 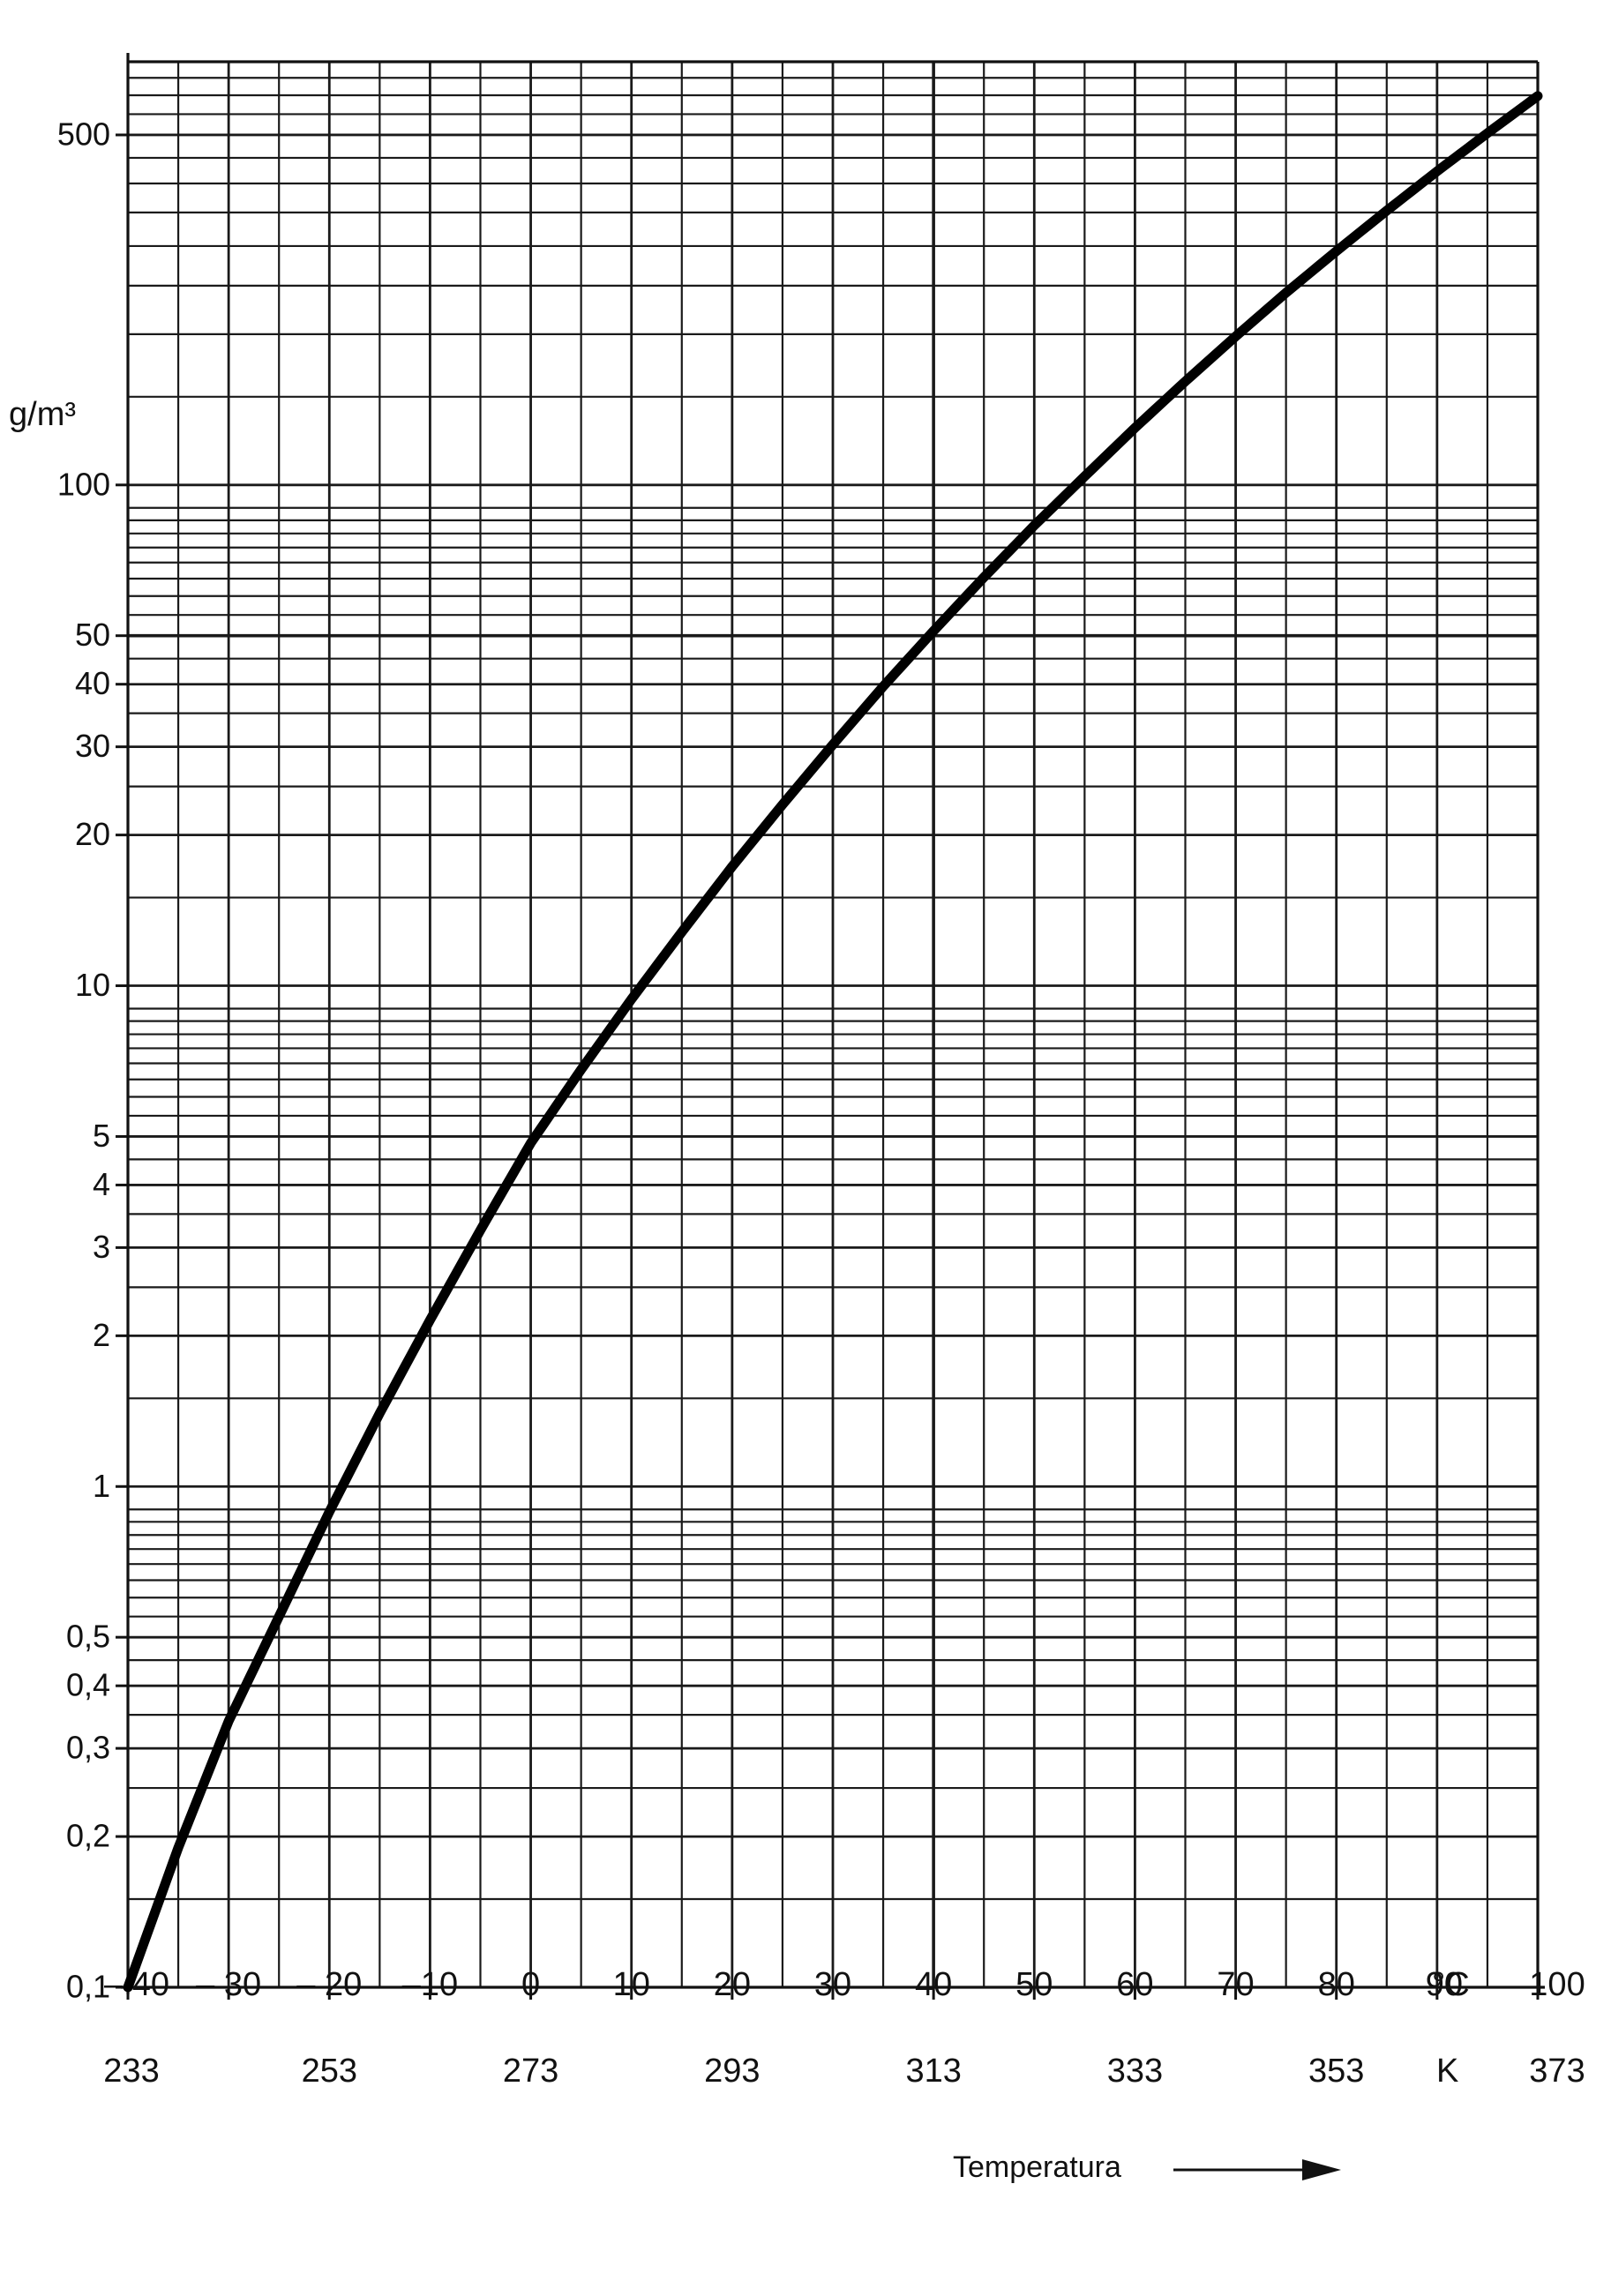 I want to click on x-tick-label-kelvin: 273, so click(x=530, y=2071).